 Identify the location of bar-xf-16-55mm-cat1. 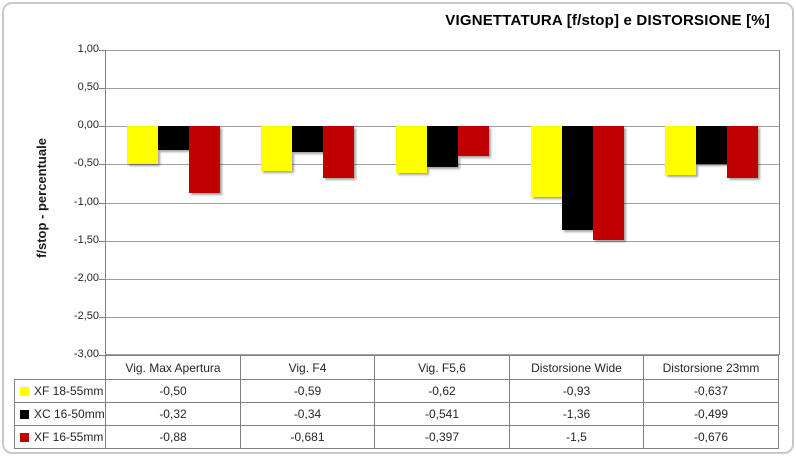
(338, 152).